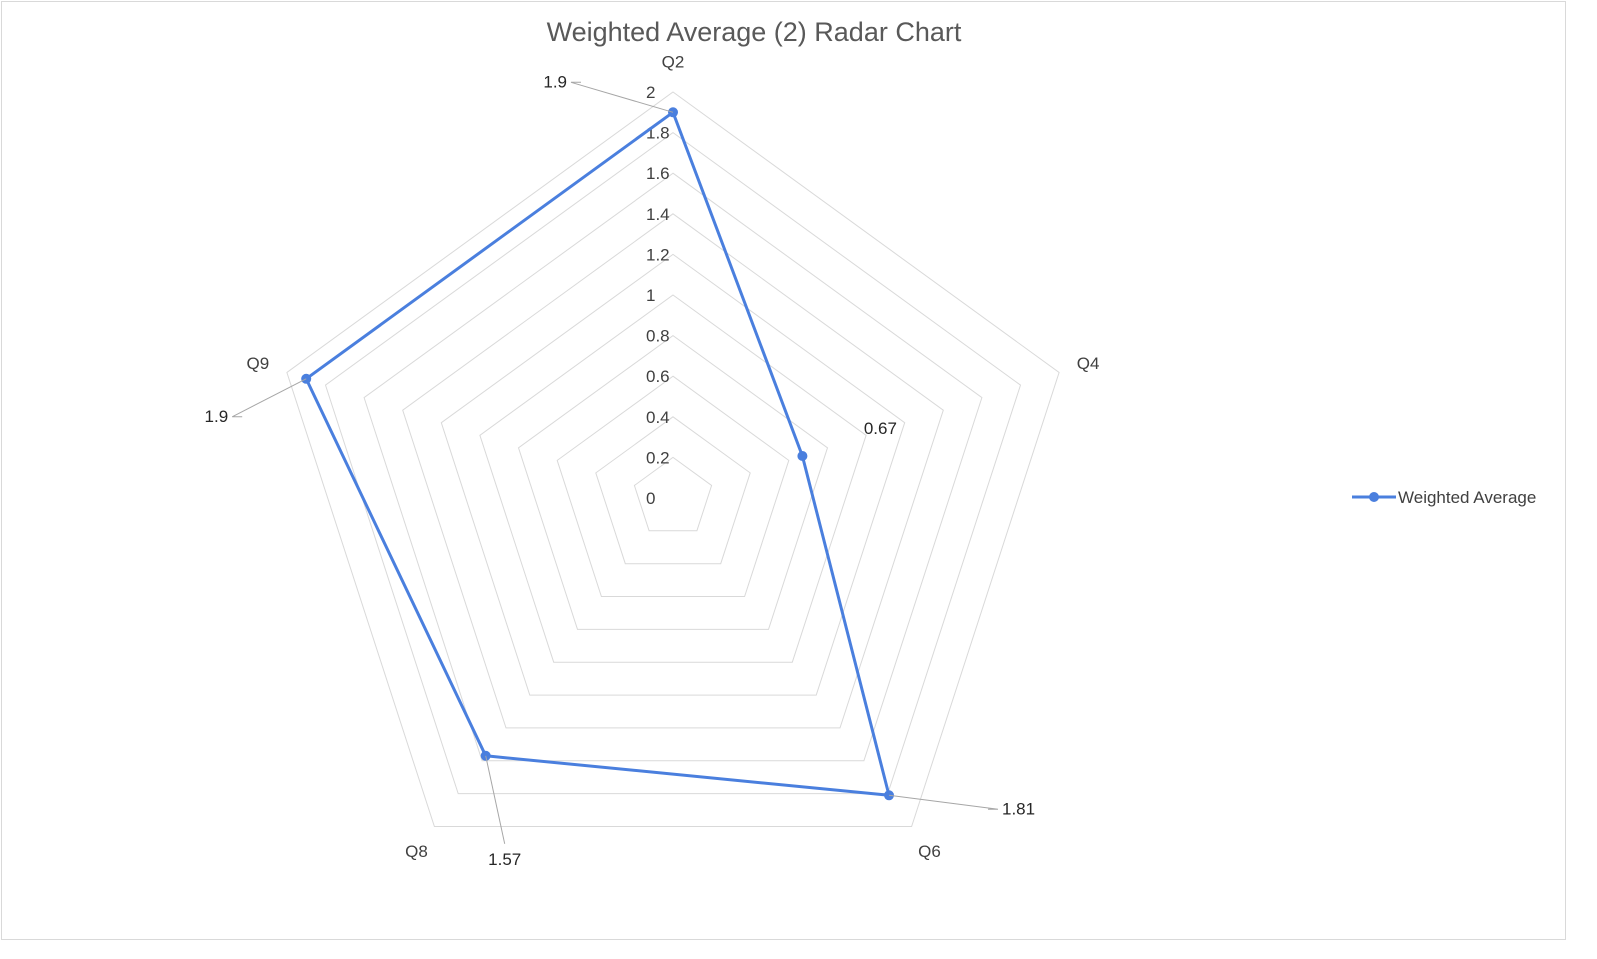 This screenshot has width=1597, height=959. Describe the element at coordinates (650, 498) in the screenshot. I see `radial-tick-label: 0` at that location.